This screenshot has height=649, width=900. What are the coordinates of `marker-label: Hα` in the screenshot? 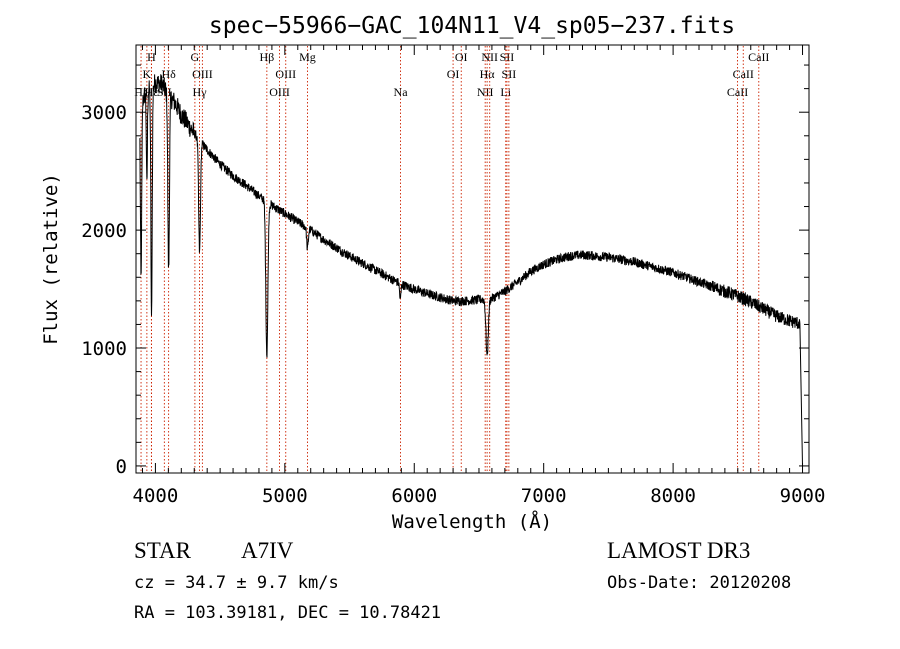 It's located at (488, 74).